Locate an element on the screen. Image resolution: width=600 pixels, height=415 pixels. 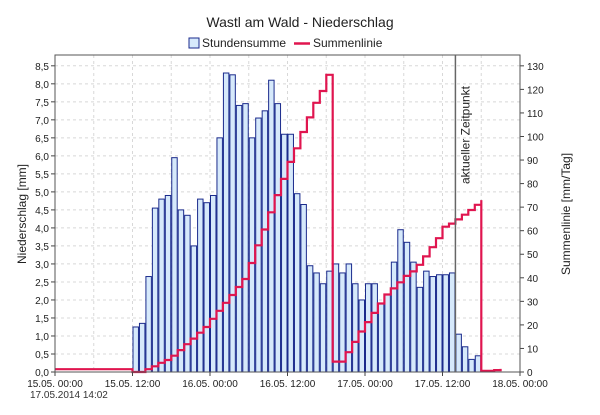
y-left-tick-label: 2,0 is located at coordinates (42, 301).